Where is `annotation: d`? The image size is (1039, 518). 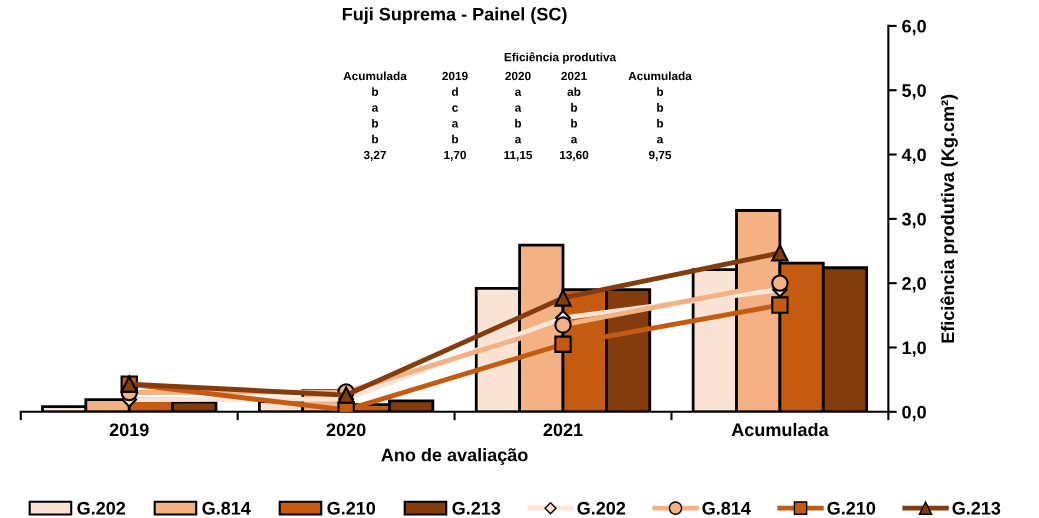 annotation: d is located at coordinates (454, 91).